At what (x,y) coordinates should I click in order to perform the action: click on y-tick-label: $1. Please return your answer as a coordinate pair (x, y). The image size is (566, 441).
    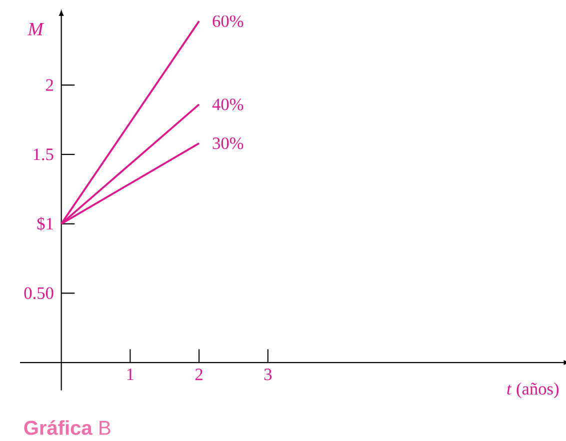
    Looking at the image, I should click on (45, 223).